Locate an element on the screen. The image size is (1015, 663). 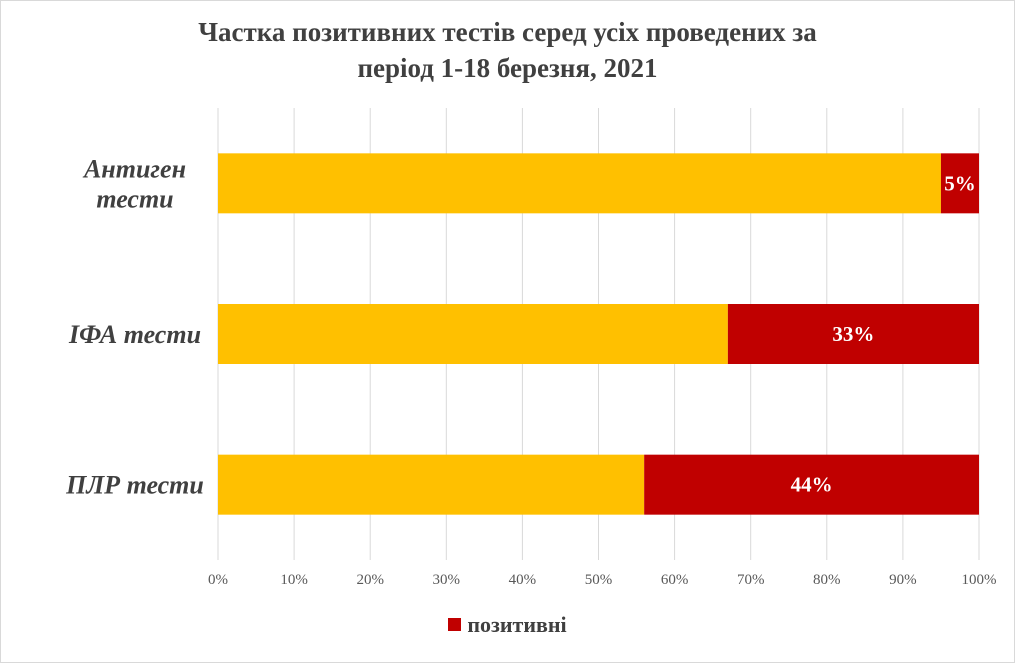
legend-label-positive: позитивні is located at coordinates (517, 624).